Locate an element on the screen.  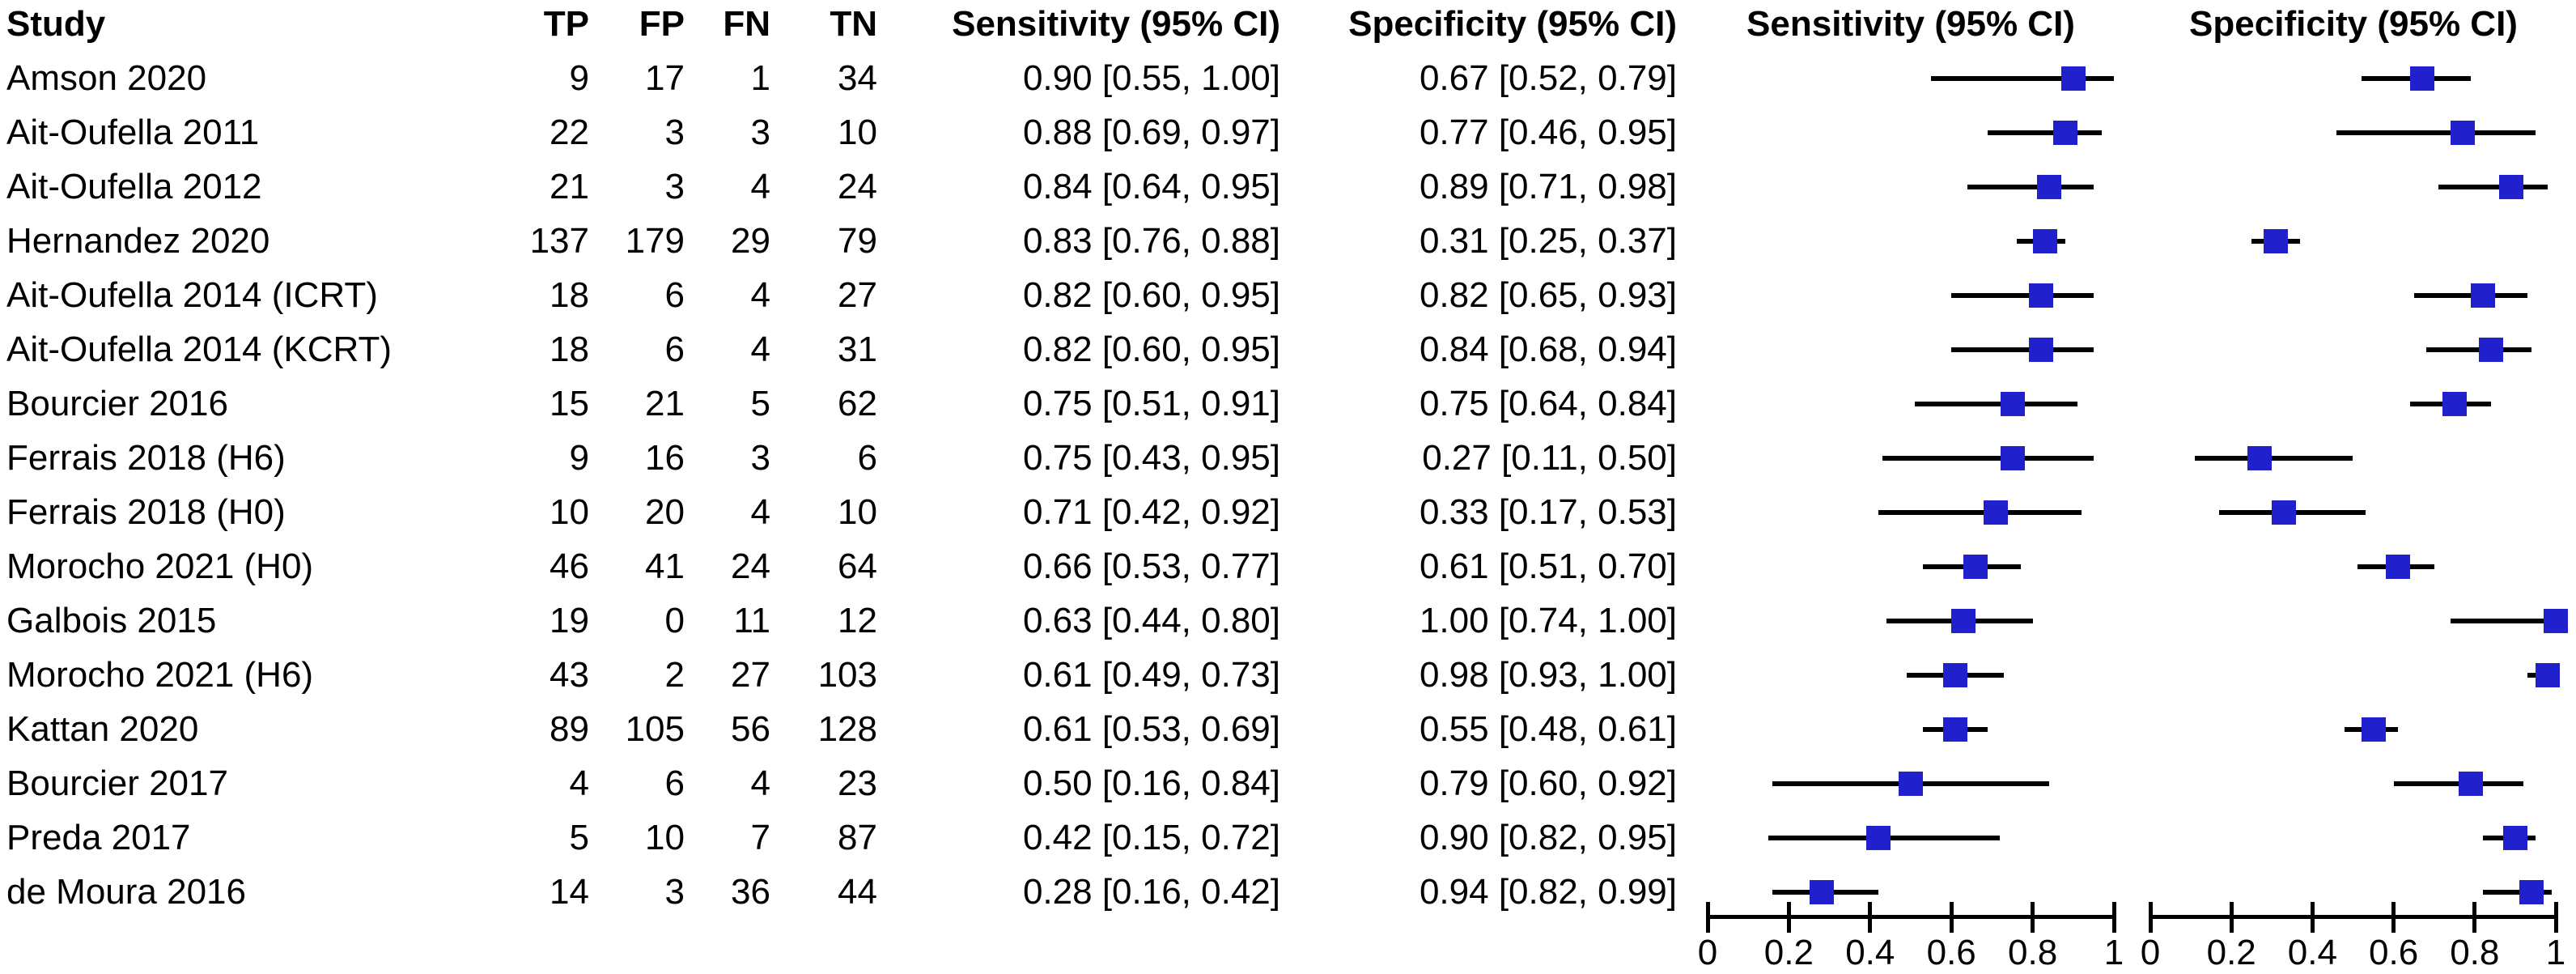
fp-value: 3 is located at coordinates (674, 186).